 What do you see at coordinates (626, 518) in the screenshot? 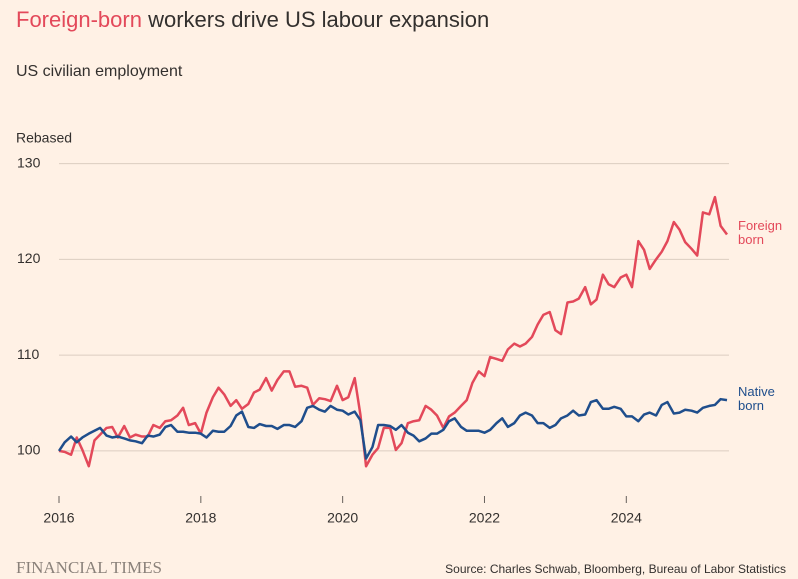
I see `x-tick-label: 2024` at bounding box center [626, 518].